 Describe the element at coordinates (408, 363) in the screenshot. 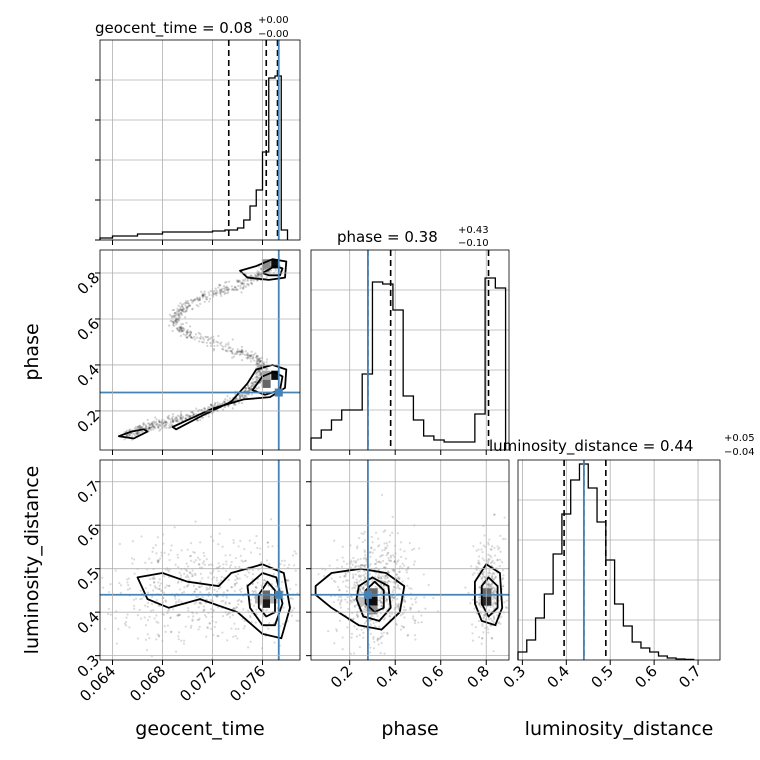

I see `histogram-step` at that location.